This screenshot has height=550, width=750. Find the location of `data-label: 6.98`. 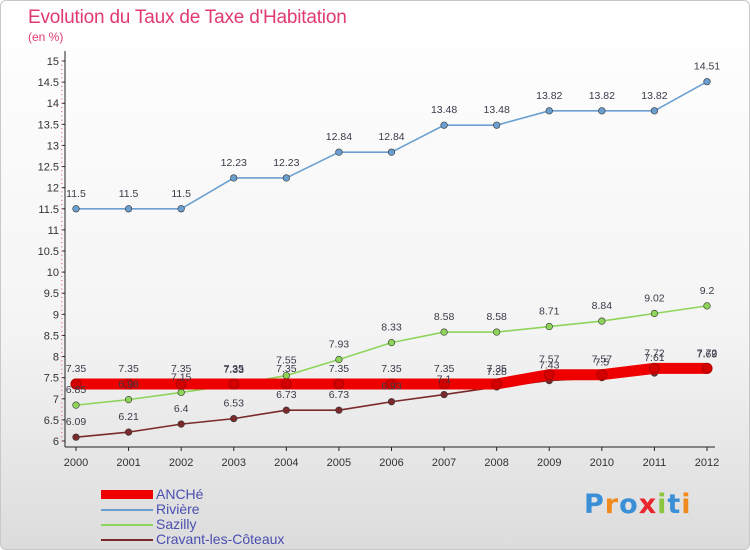

data-label: 6.98 is located at coordinates (128, 385).